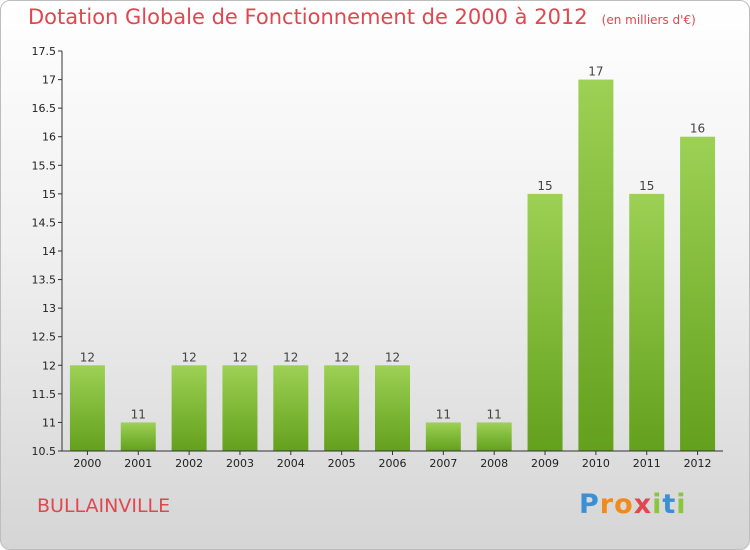 The height and width of the screenshot is (550, 750). Describe the element at coordinates (443, 463) in the screenshot. I see `x-tick-label-2007: 2007` at that location.